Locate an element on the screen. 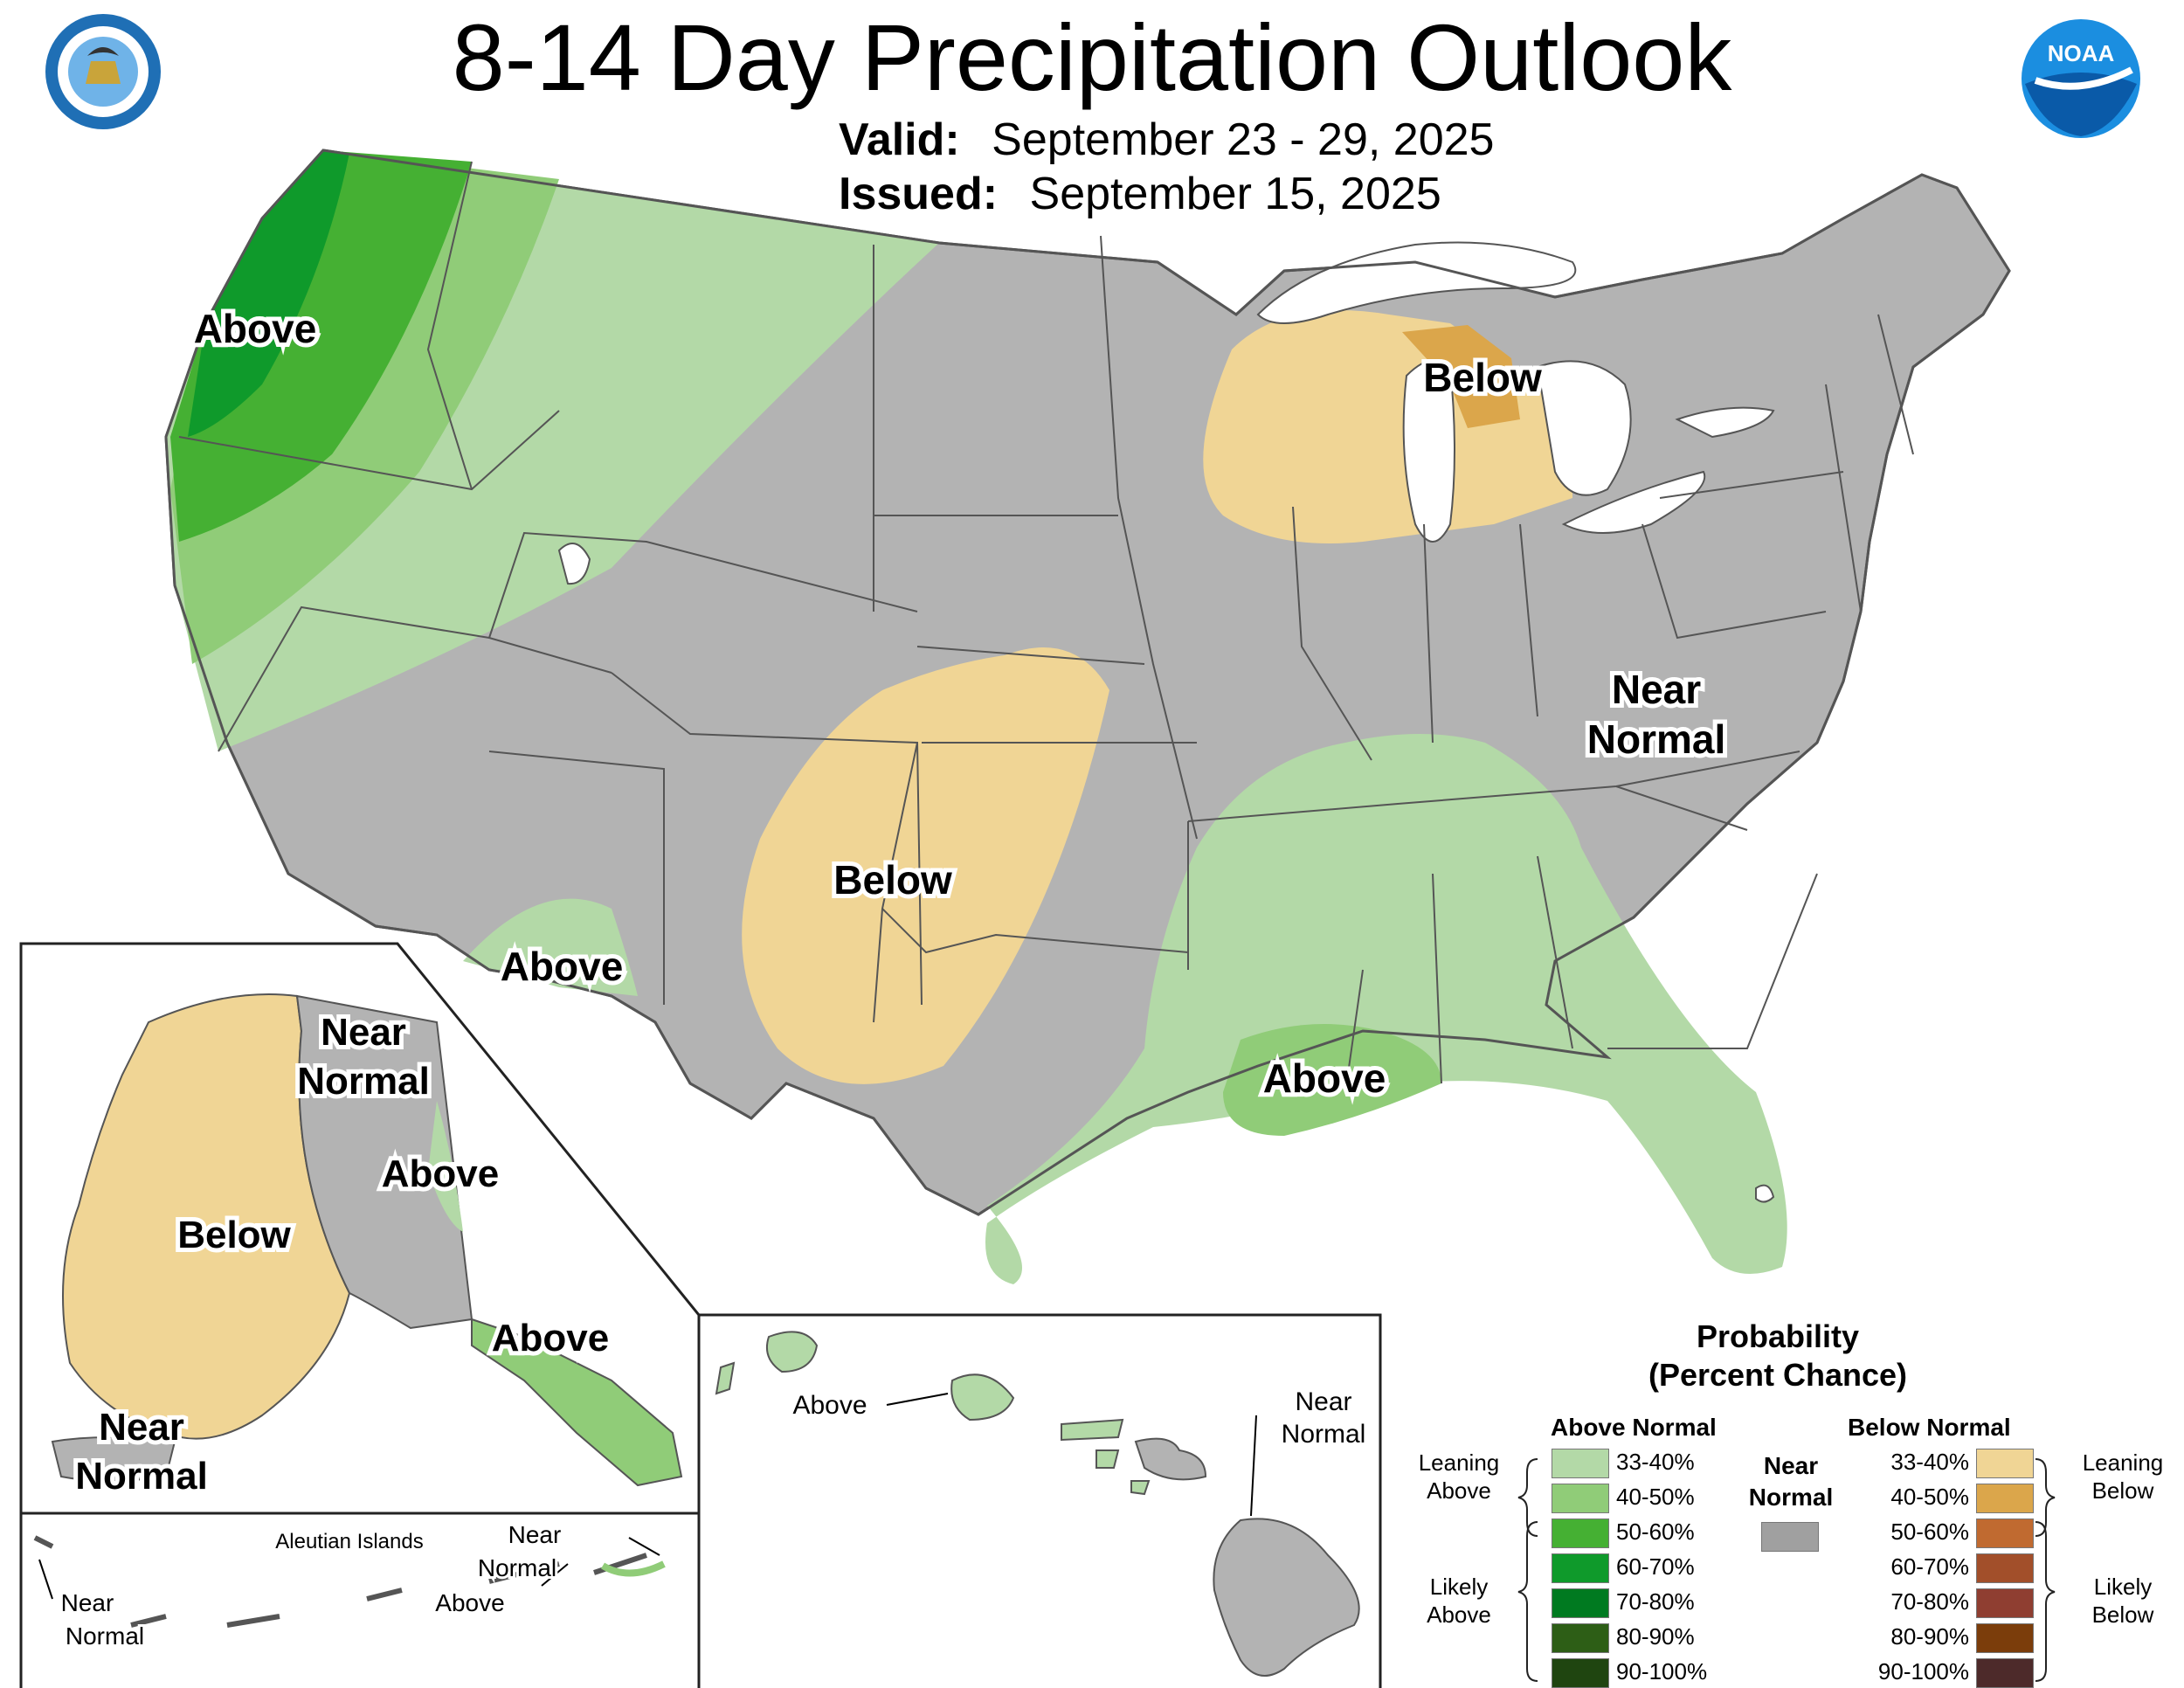 This screenshot has width=2184, height=1688. label-hi-normal: Normal is located at coordinates (1324, 1434).